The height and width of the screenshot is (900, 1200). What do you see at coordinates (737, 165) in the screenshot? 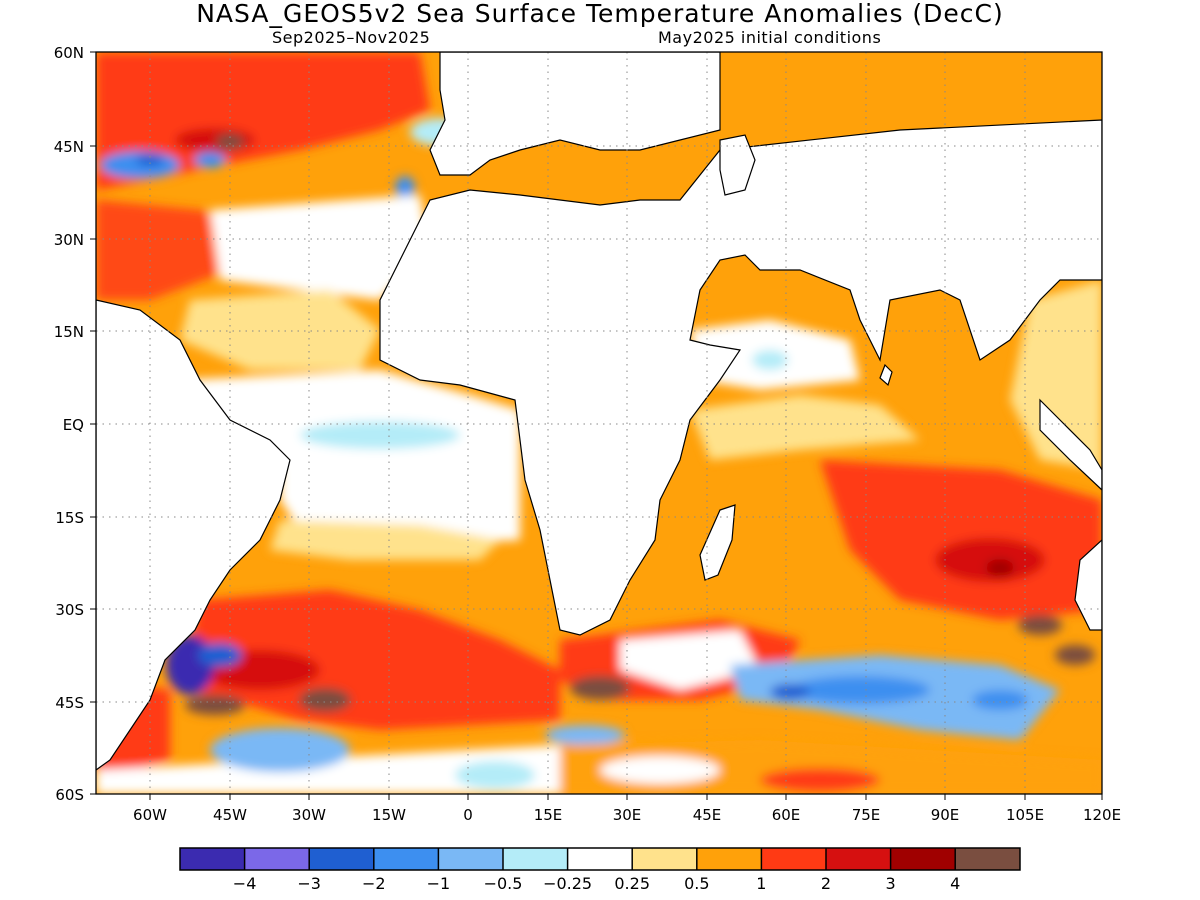
I see `caspian` at bounding box center [737, 165].